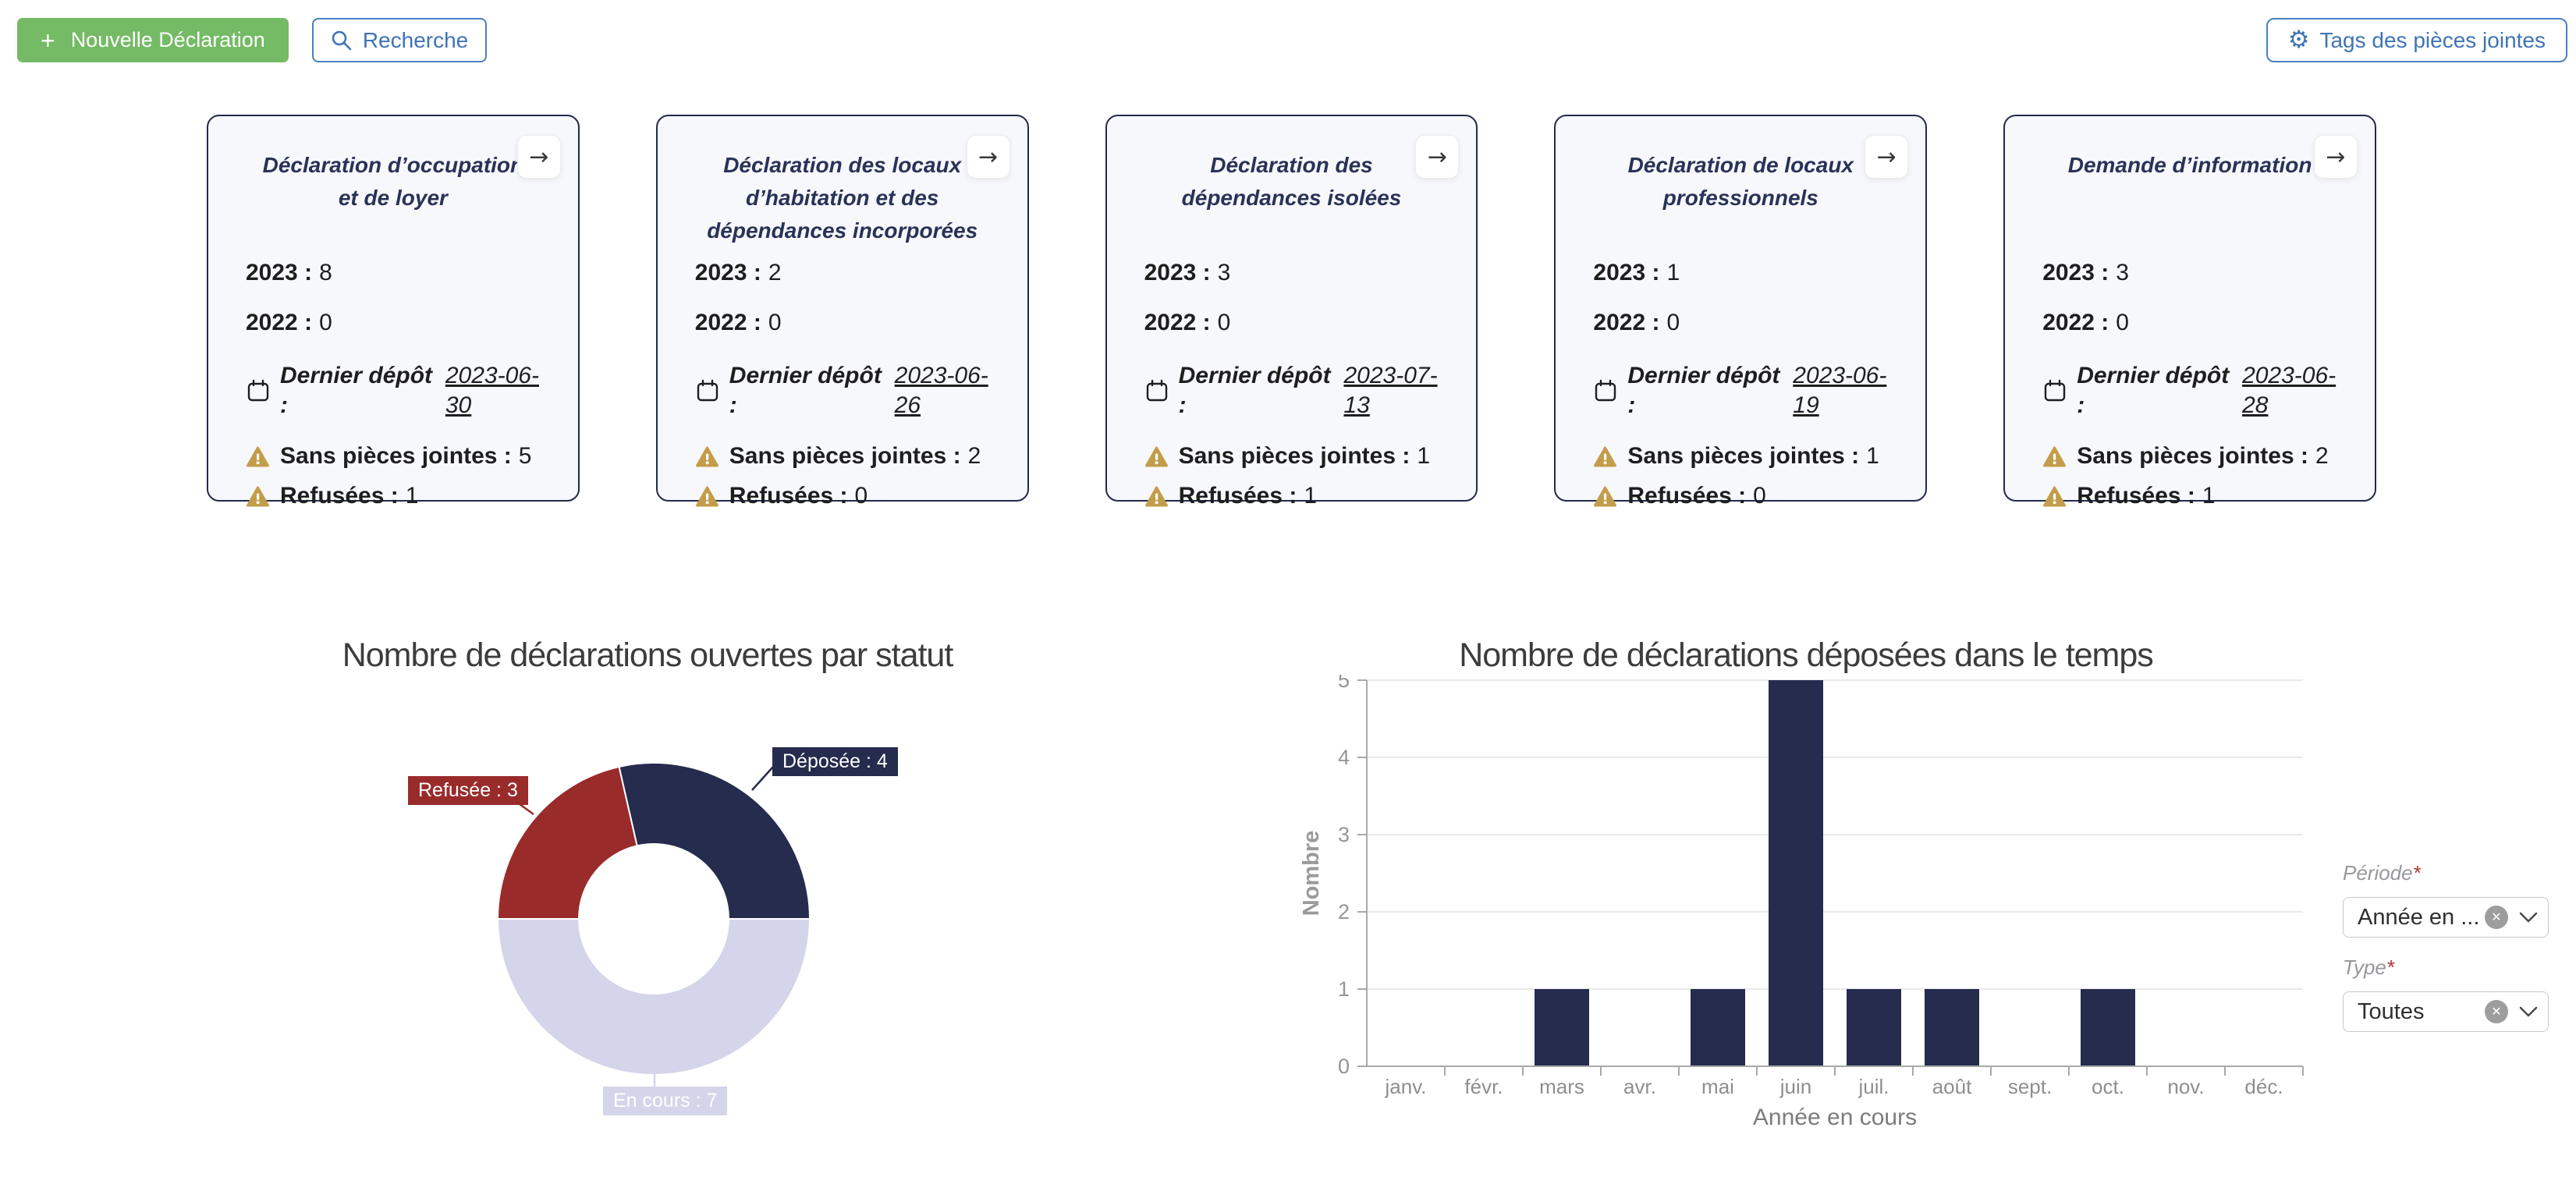 The height and width of the screenshot is (1202, 2576). What do you see at coordinates (2416, 40) in the screenshot?
I see `tags-button: ⚙ Tags des pièces jointes` at bounding box center [2416, 40].